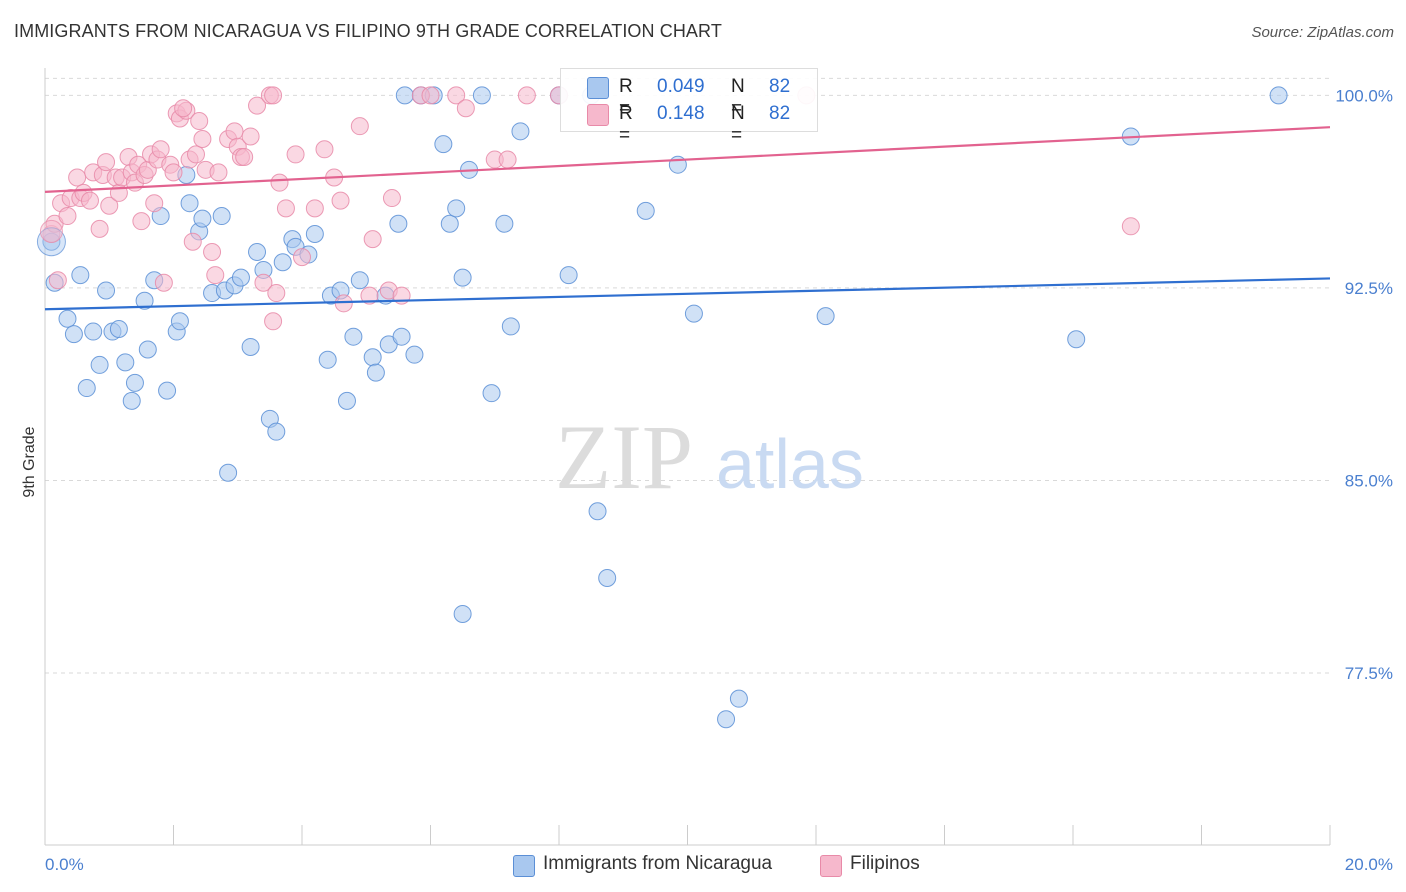 The height and width of the screenshot is (892, 1406). I want to click on y-tick-label: 100.0%, so click(1364, 95).